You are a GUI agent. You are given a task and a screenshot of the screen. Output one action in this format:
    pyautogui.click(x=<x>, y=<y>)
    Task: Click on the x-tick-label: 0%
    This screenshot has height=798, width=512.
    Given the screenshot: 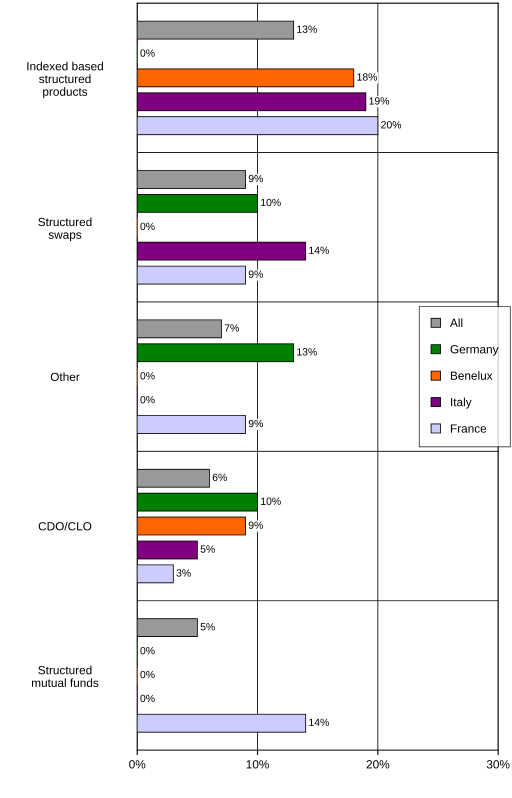 What is the action you would take?
    pyautogui.click(x=137, y=764)
    